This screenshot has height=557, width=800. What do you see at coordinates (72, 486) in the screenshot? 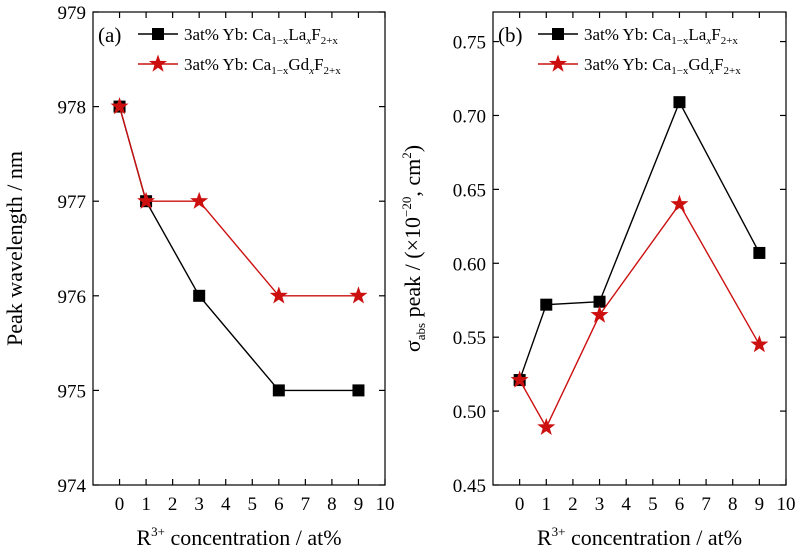
I see `y-tick-label: 974` at bounding box center [72, 486].